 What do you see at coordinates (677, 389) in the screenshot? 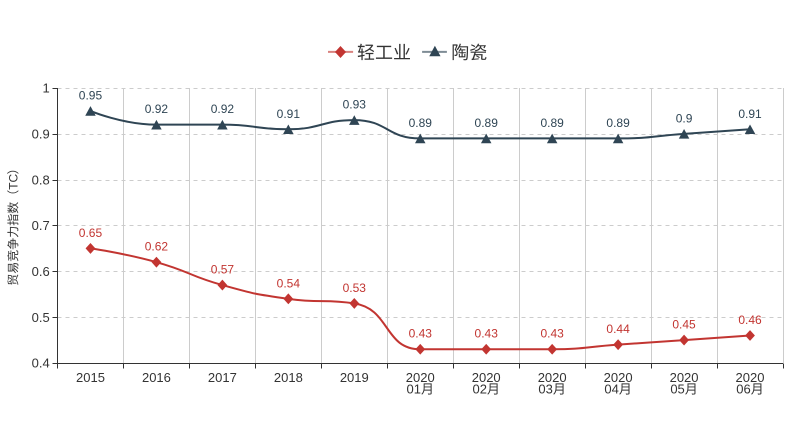
I see `svg-text: 05` at bounding box center [677, 389].